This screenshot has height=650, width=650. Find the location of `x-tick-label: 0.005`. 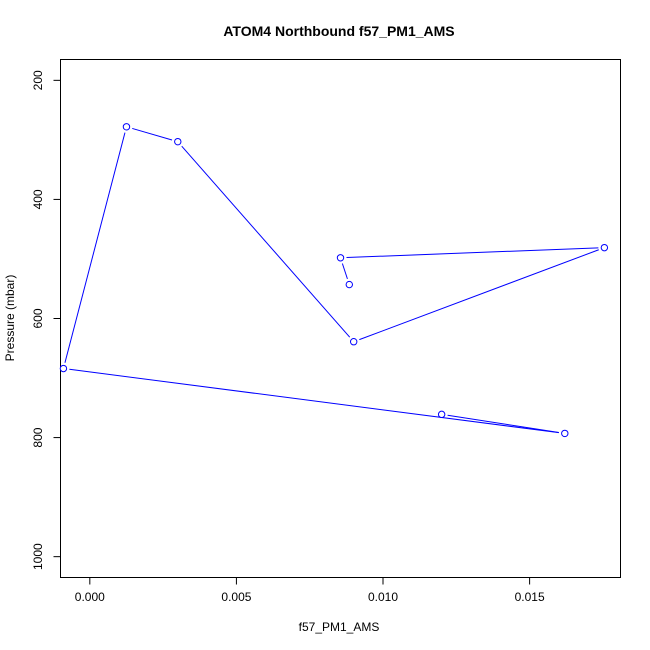

x-tick-label: 0.005 is located at coordinates (236, 597).